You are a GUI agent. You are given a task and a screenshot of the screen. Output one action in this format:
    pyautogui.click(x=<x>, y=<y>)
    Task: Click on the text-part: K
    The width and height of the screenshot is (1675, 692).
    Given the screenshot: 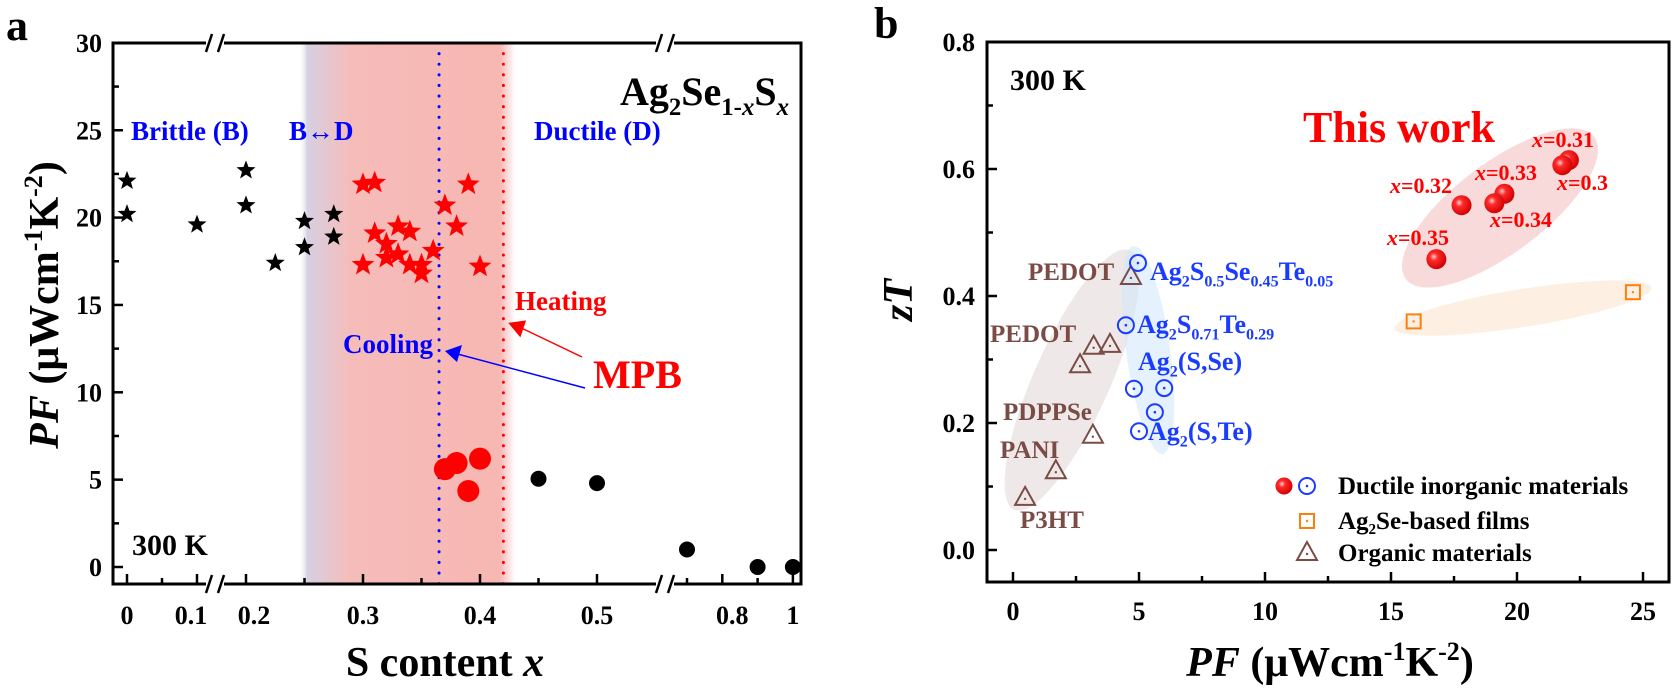 What is the action you would take?
    pyautogui.click(x=45, y=213)
    